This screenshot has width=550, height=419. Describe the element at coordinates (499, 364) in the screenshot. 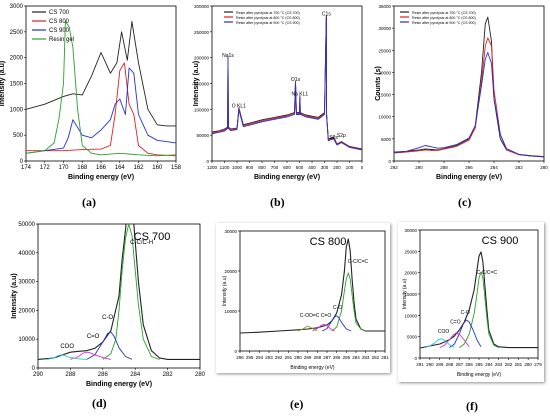

I see `x-tick-label: 283` at that location.